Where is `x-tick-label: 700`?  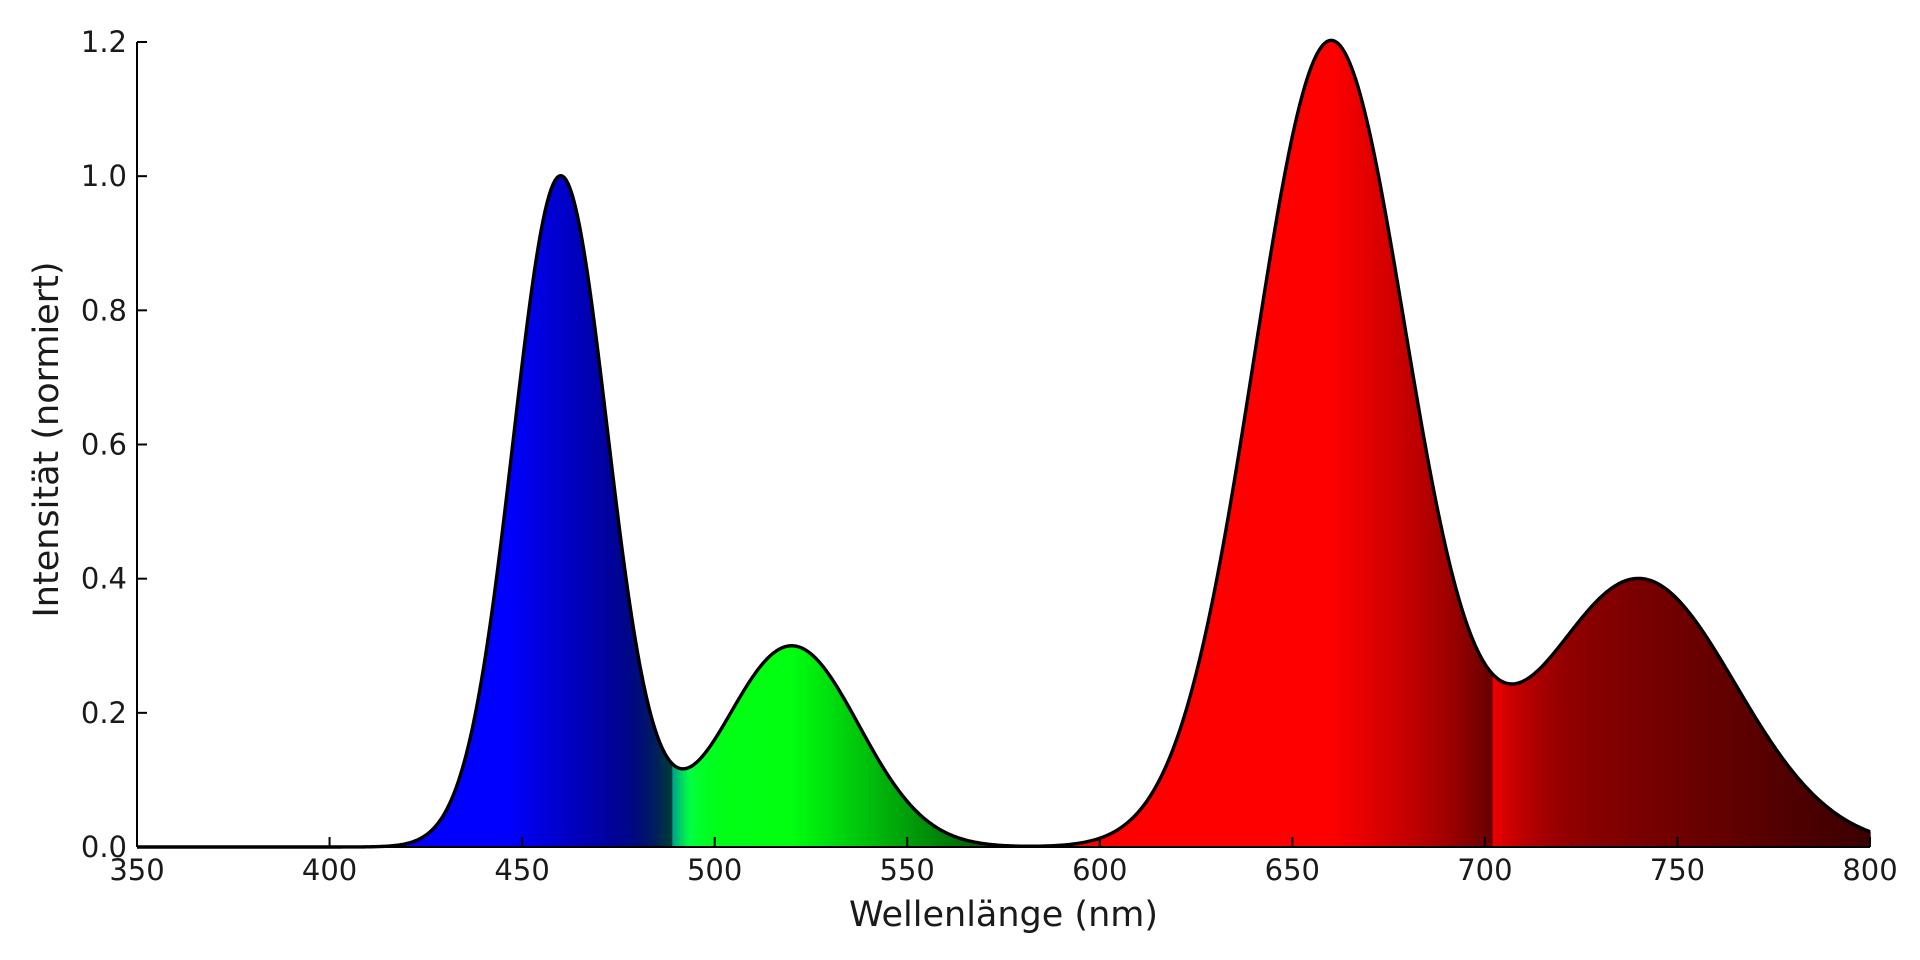
x-tick-label: 700 is located at coordinates (1484, 870).